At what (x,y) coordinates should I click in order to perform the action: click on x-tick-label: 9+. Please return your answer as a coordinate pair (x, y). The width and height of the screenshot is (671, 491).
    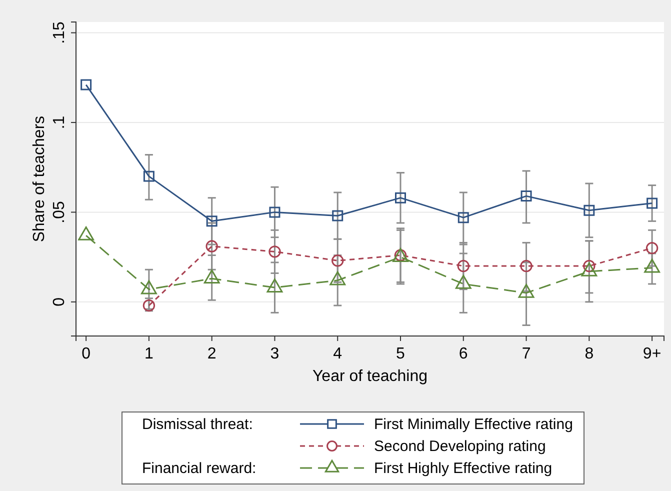
    Looking at the image, I should click on (652, 353).